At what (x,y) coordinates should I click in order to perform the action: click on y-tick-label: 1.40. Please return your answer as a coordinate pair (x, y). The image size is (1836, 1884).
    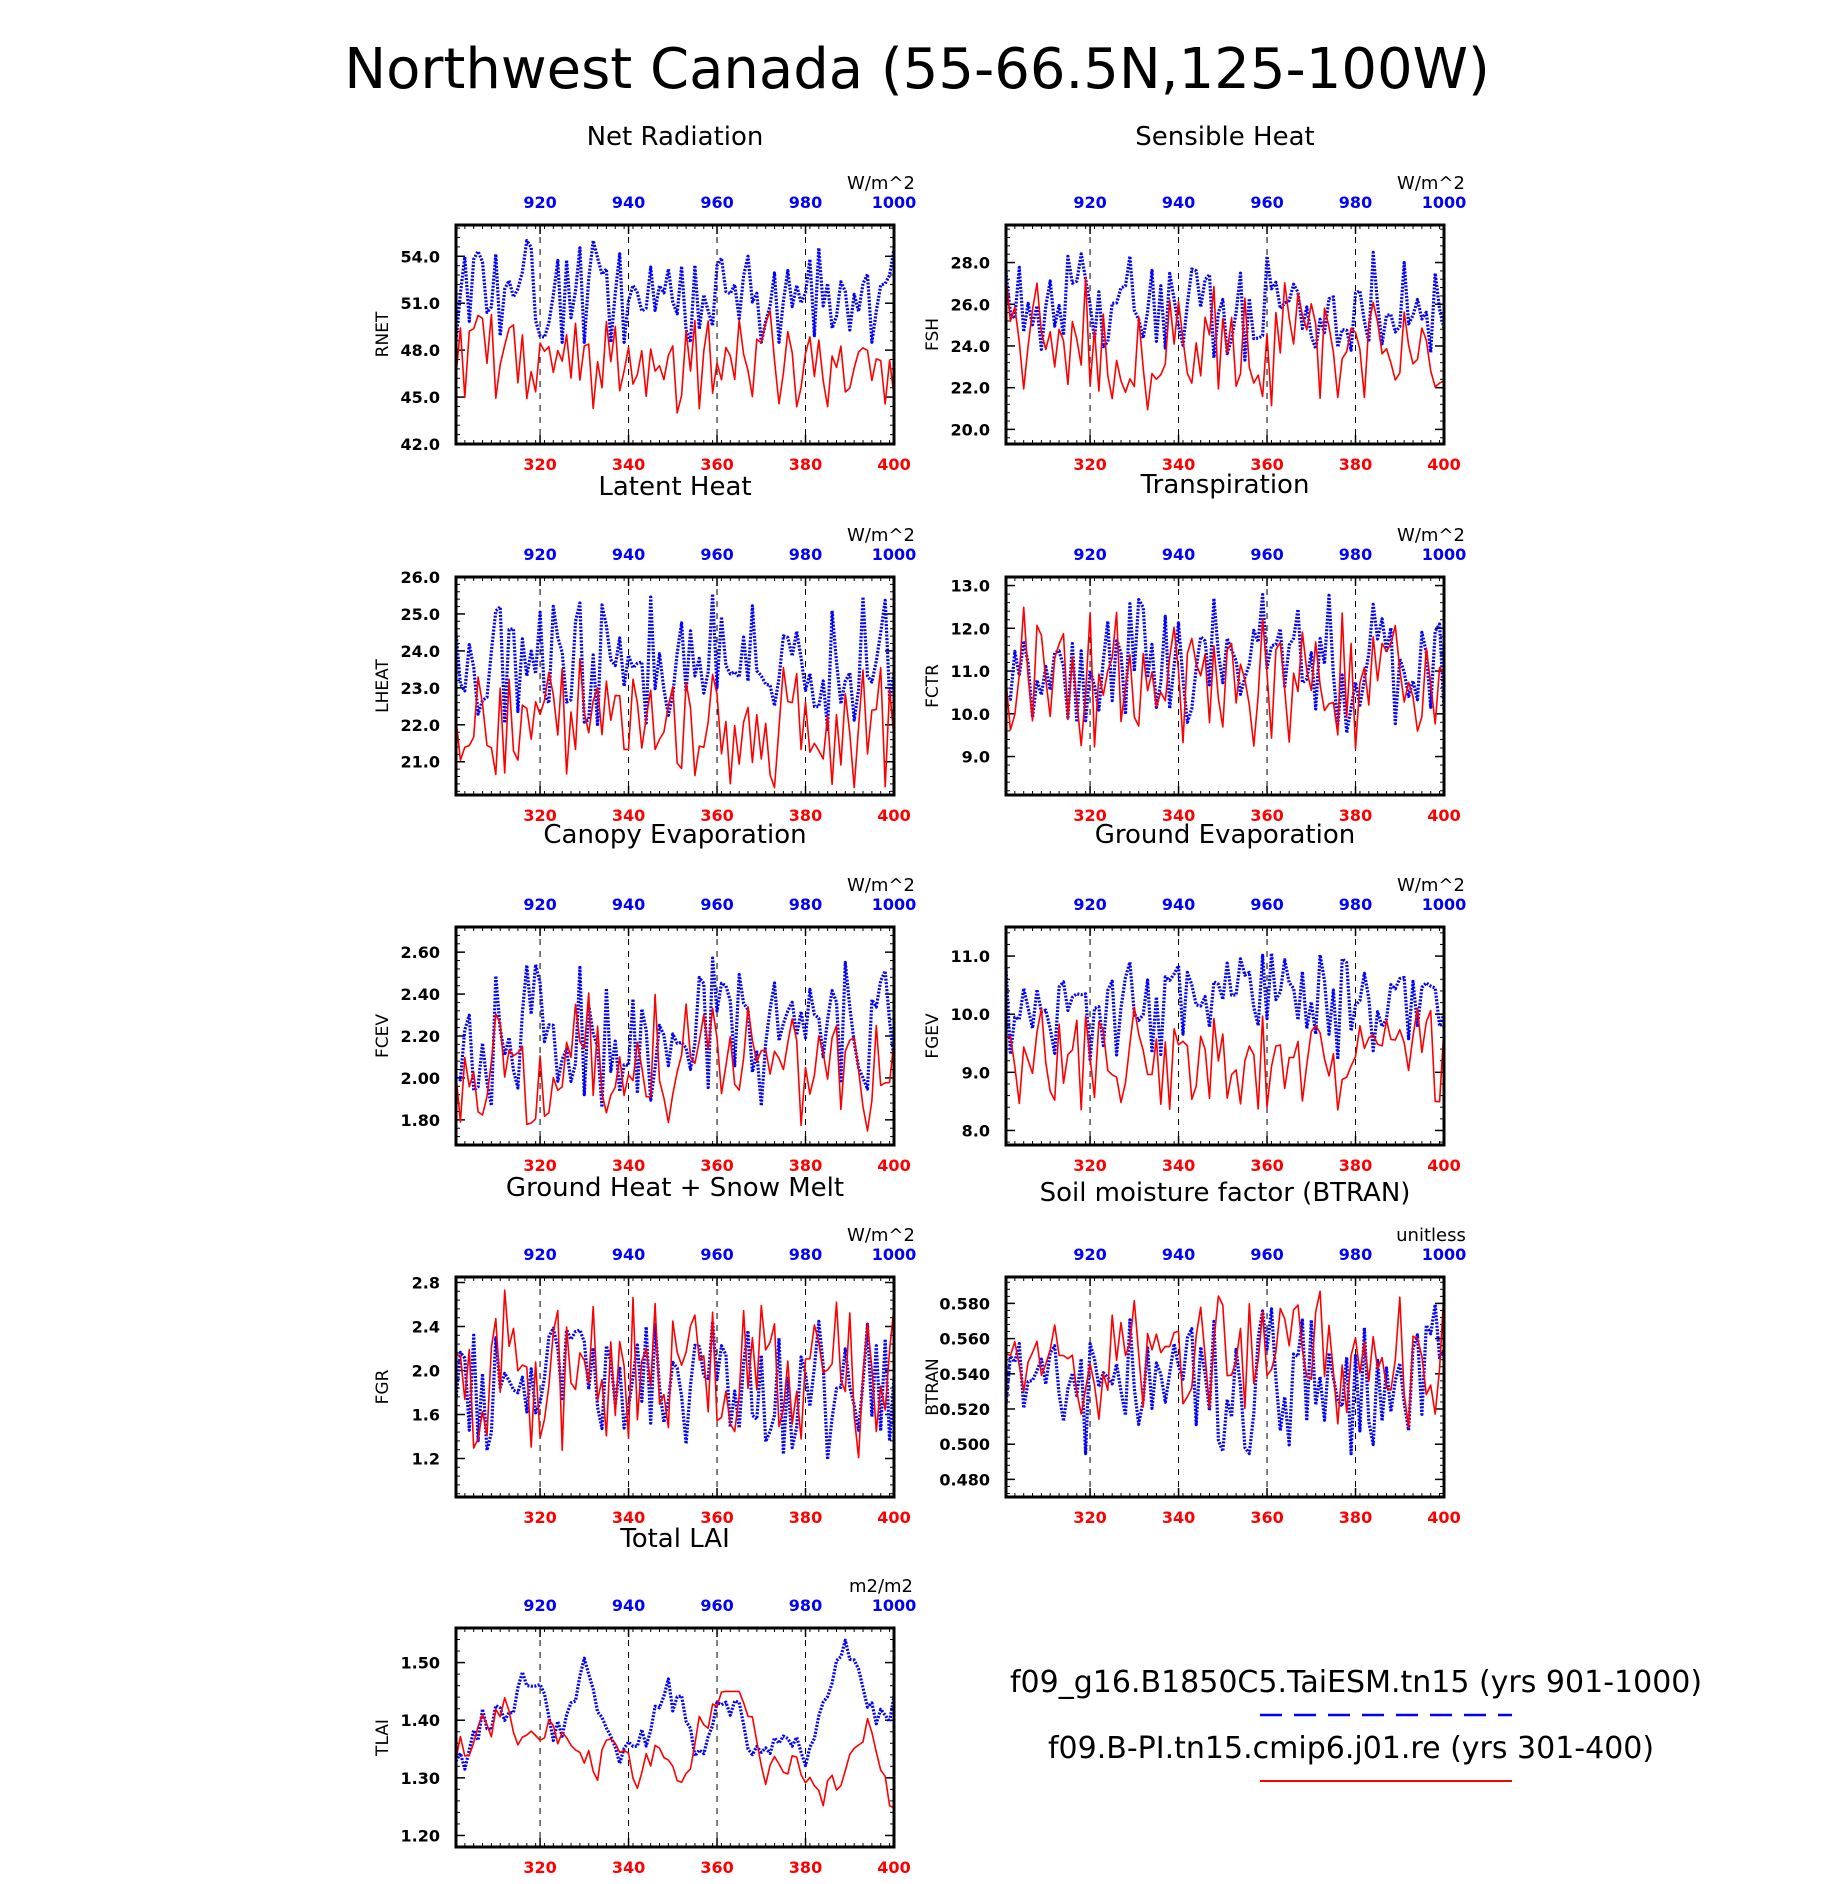
    Looking at the image, I should click on (420, 1720).